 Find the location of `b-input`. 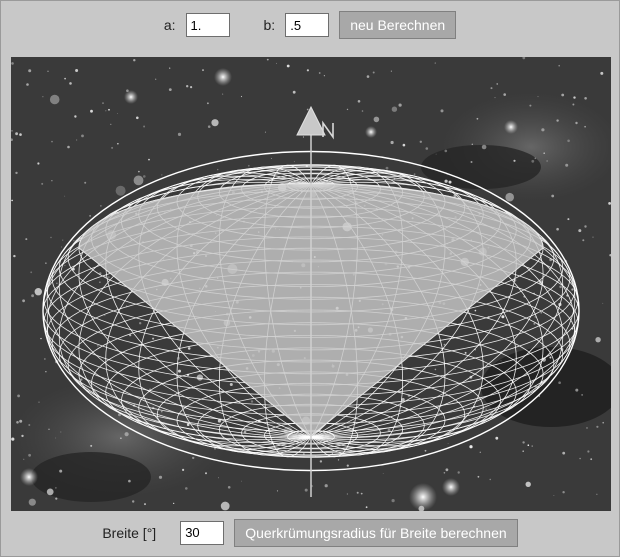

b-input is located at coordinates (307, 25).